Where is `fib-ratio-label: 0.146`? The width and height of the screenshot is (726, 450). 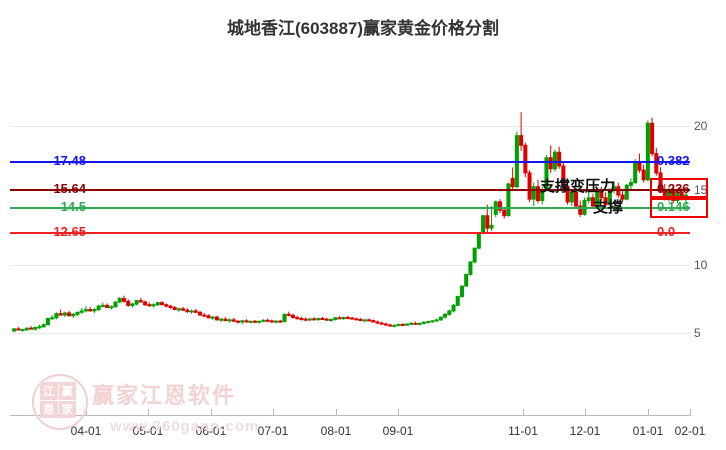 fib-ratio-label: 0.146 is located at coordinates (673, 206).